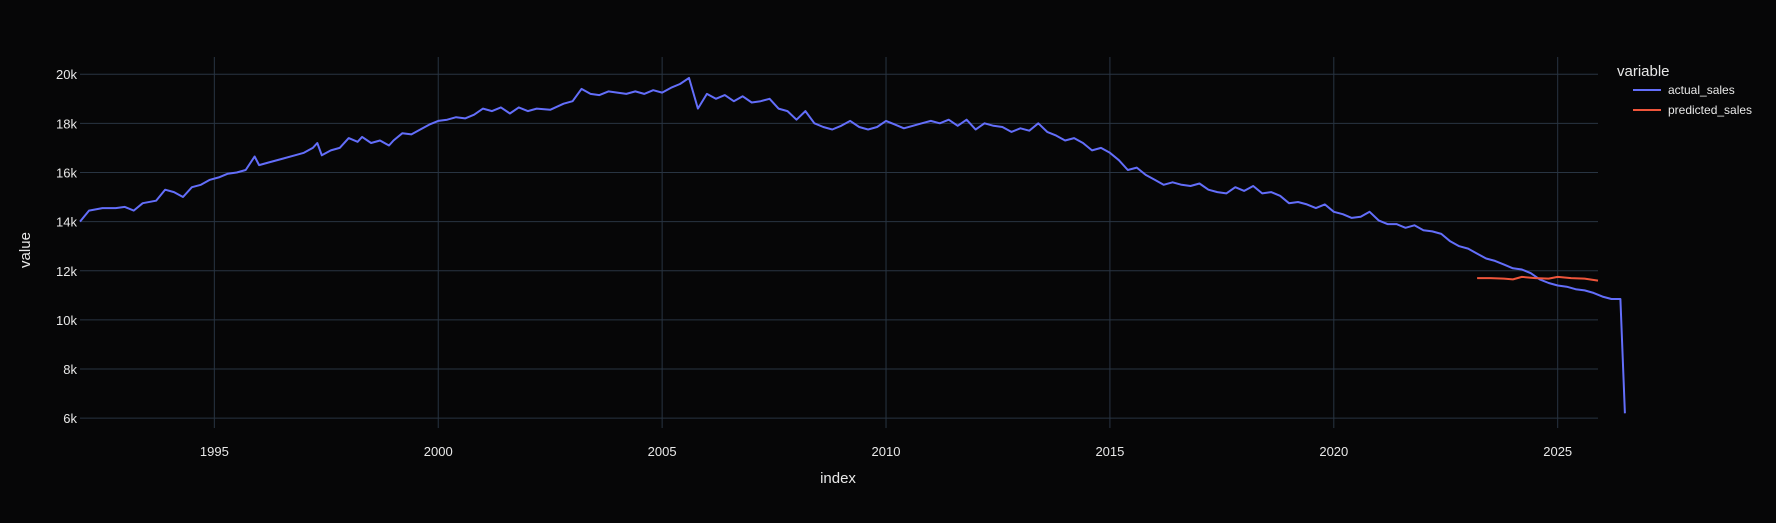 This screenshot has width=1776, height=523. I want to click on y-tick-label: 20k, so click(66, 74).